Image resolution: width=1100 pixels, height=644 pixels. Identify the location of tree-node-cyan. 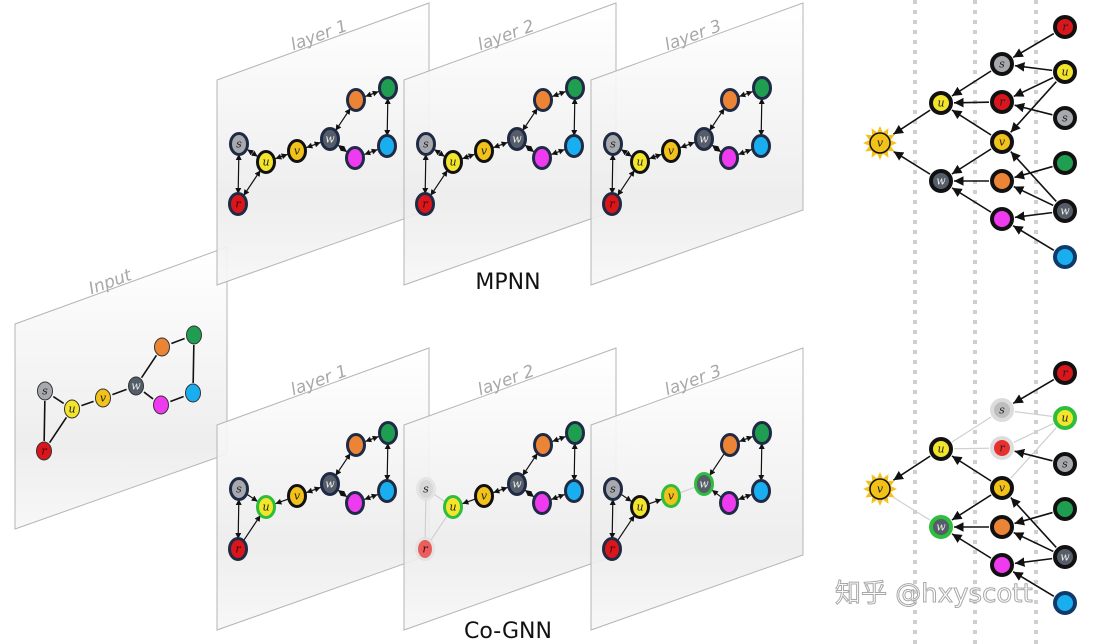
(1065, 603).